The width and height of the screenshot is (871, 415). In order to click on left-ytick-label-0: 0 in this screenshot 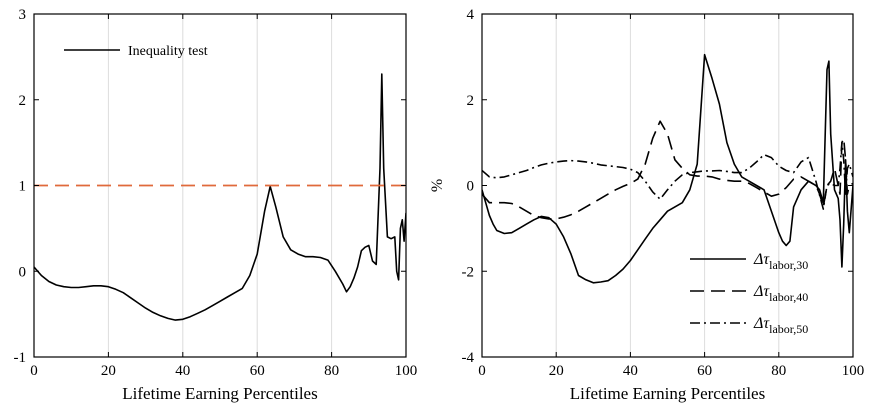, I will do `click(23, 272)`.